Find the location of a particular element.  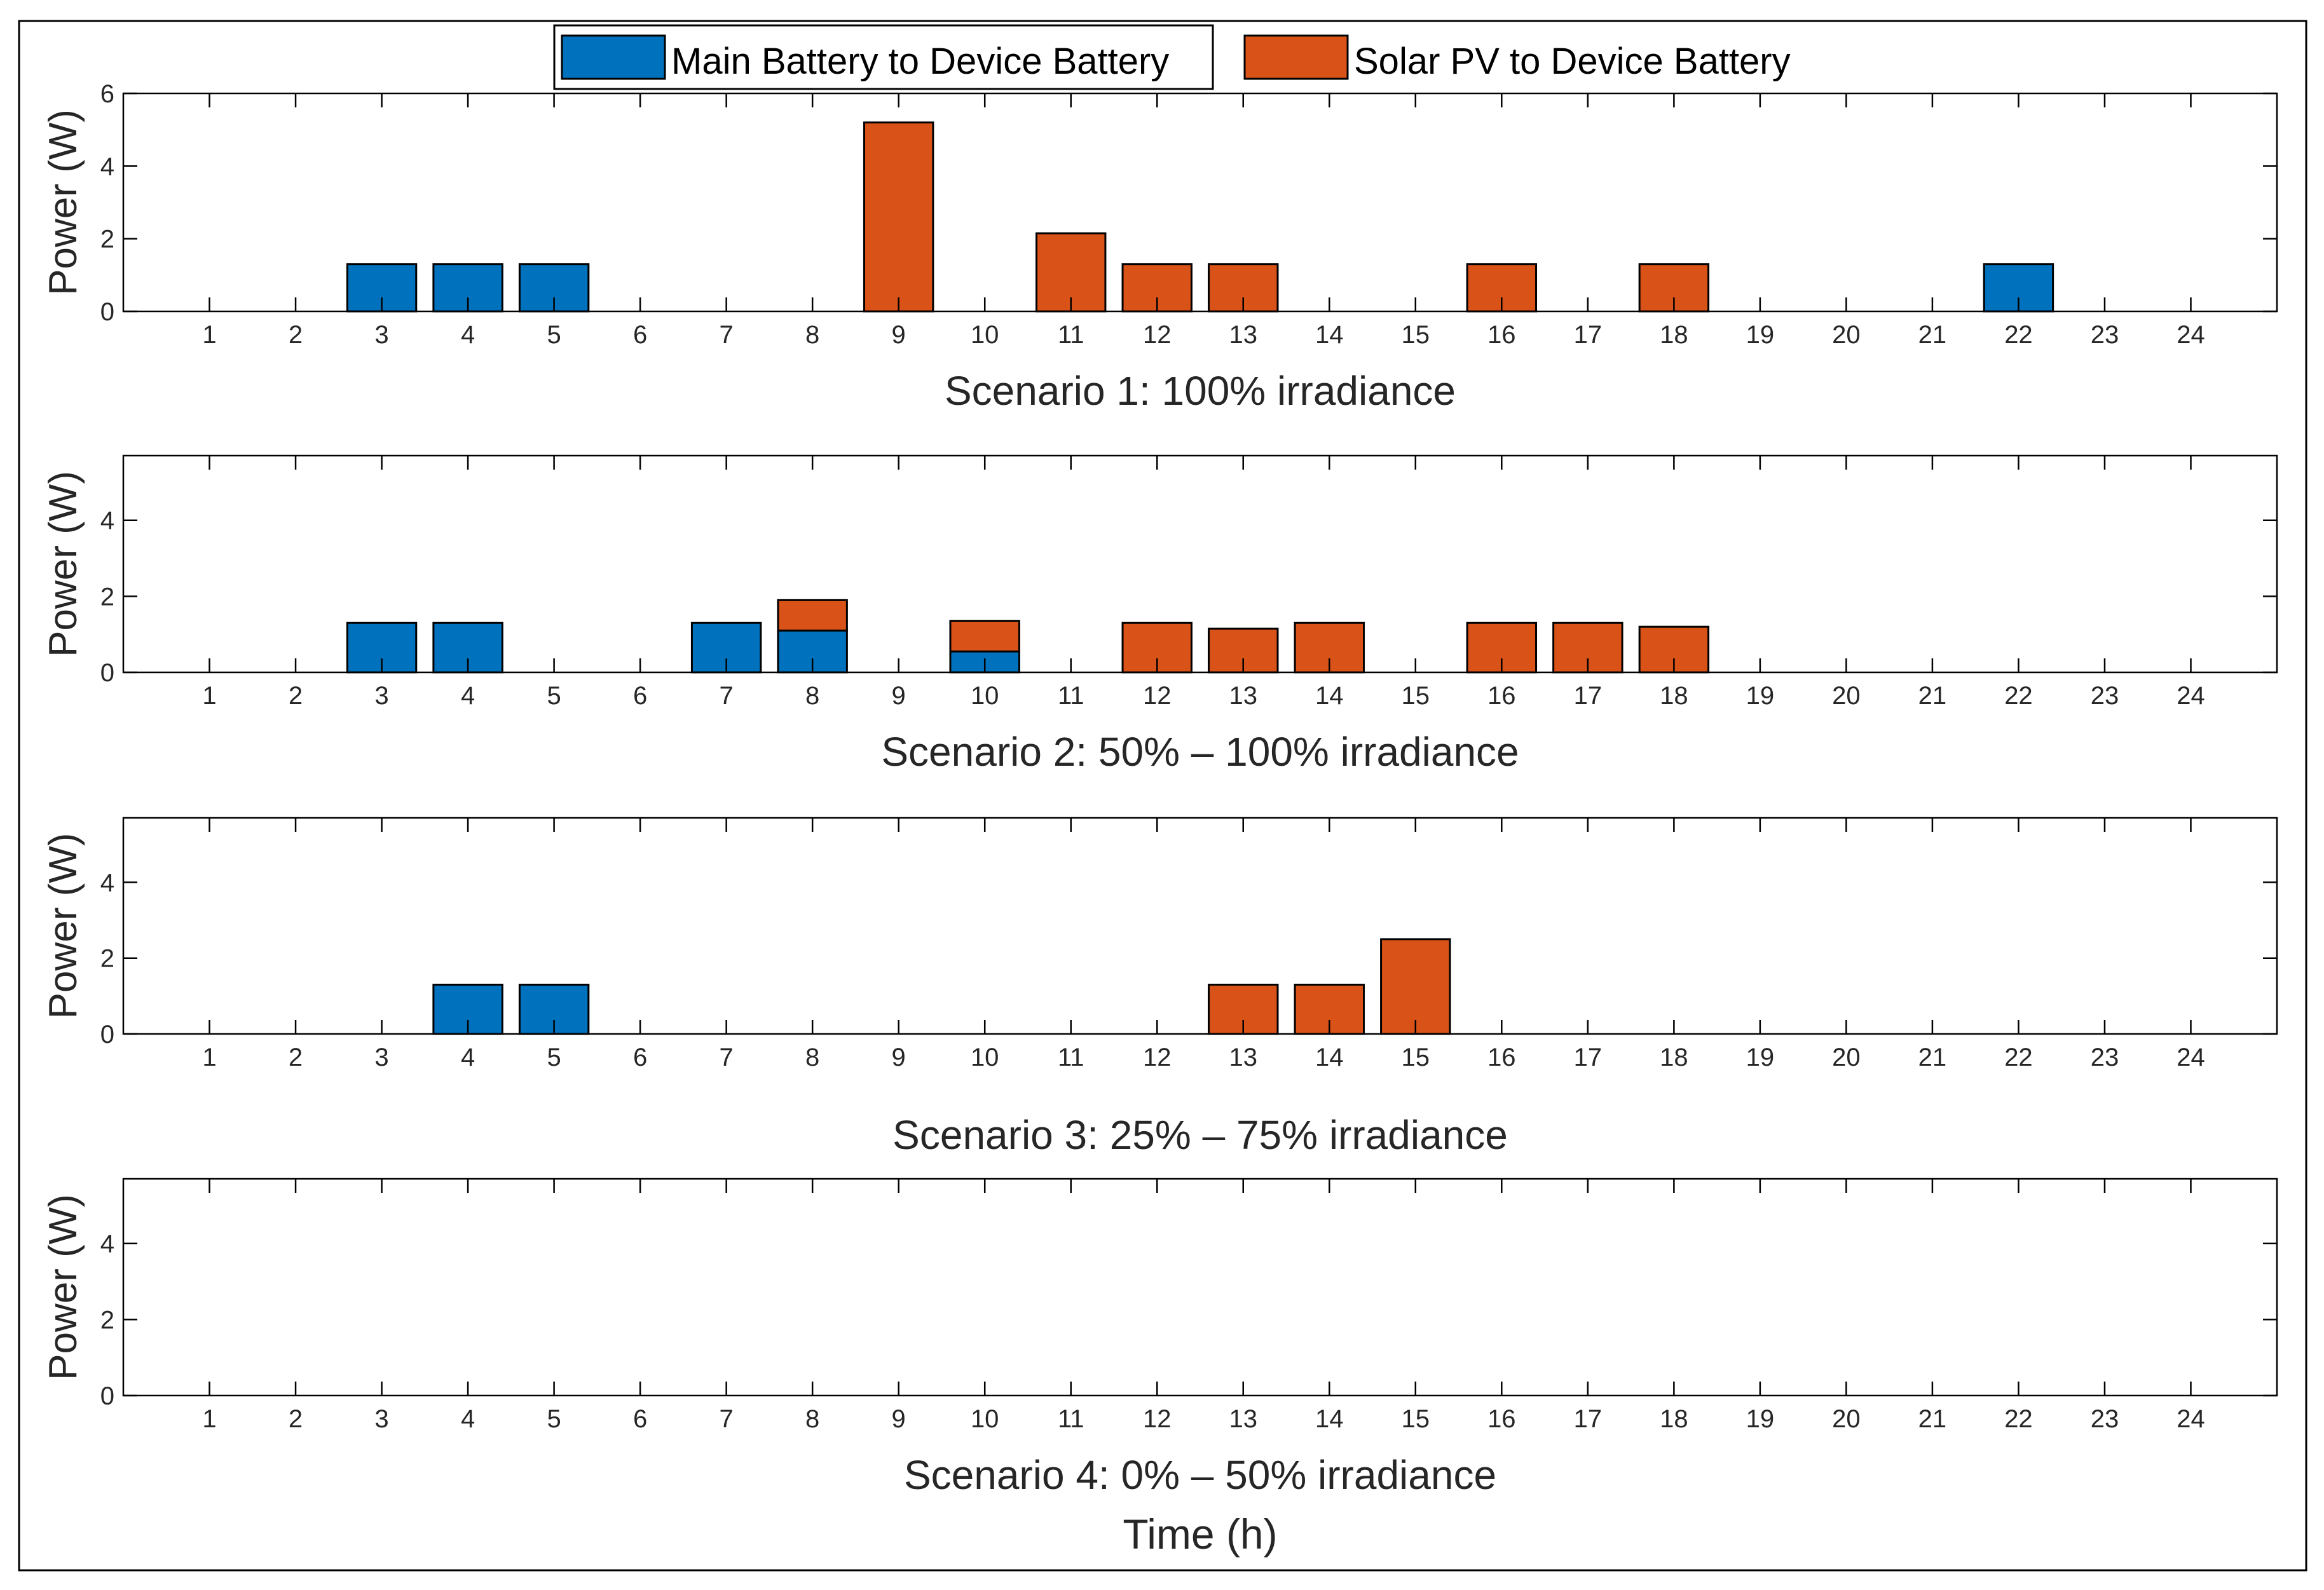

x-axis-label: Time (h) is located at coordinates (1200, 1535).